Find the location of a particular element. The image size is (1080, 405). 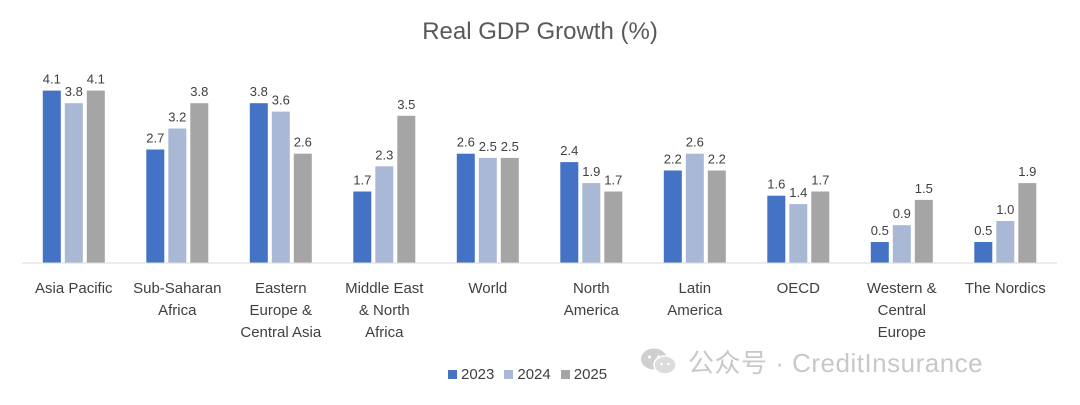

data-label-2023-7: 1.6 is located at coordinates (776, 184).